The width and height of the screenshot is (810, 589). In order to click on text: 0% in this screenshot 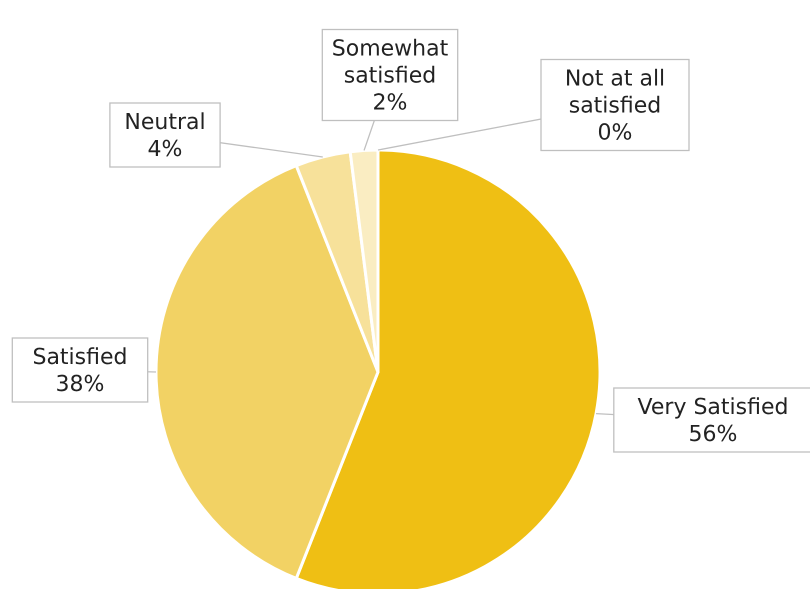, I will do `click(615, 133)`.